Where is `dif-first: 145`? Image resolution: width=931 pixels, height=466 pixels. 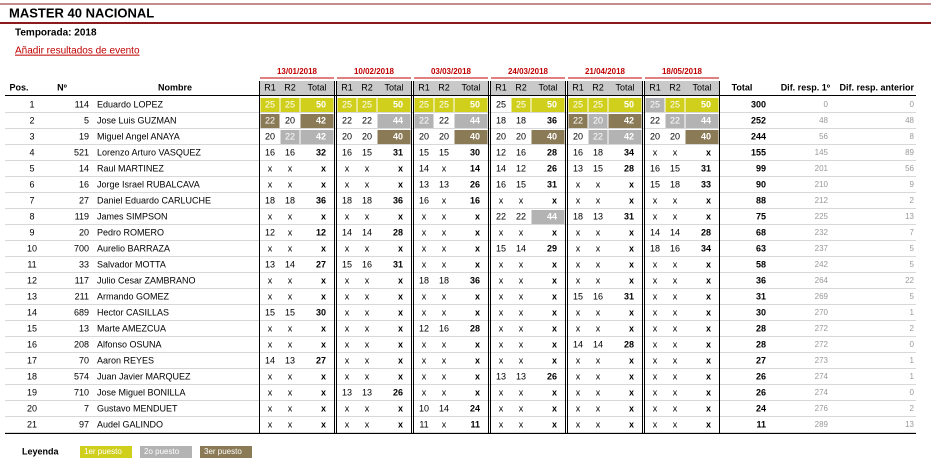 dif-first: 145 is located at coordinates (822, 152).